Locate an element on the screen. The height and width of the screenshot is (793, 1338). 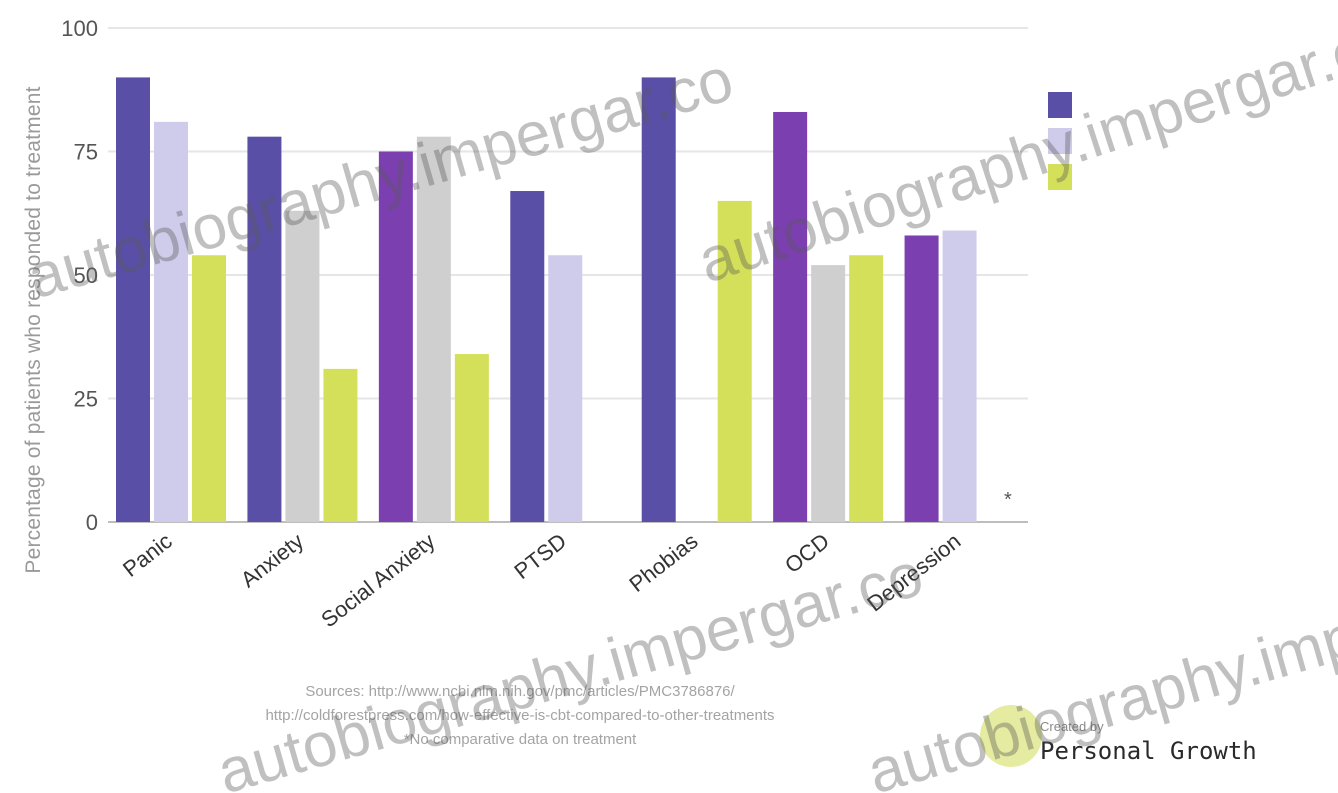
x-tick-label: PTSD is located at coordinates (540, 556).